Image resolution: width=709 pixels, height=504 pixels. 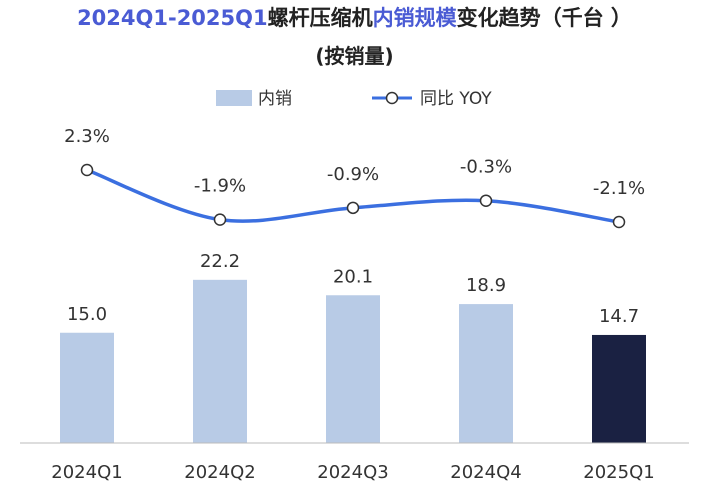 What do you see at coordinates (353, 276) in the screenshot?
I see `bar-value-label: 20.1` at bounding box center [353, 276].